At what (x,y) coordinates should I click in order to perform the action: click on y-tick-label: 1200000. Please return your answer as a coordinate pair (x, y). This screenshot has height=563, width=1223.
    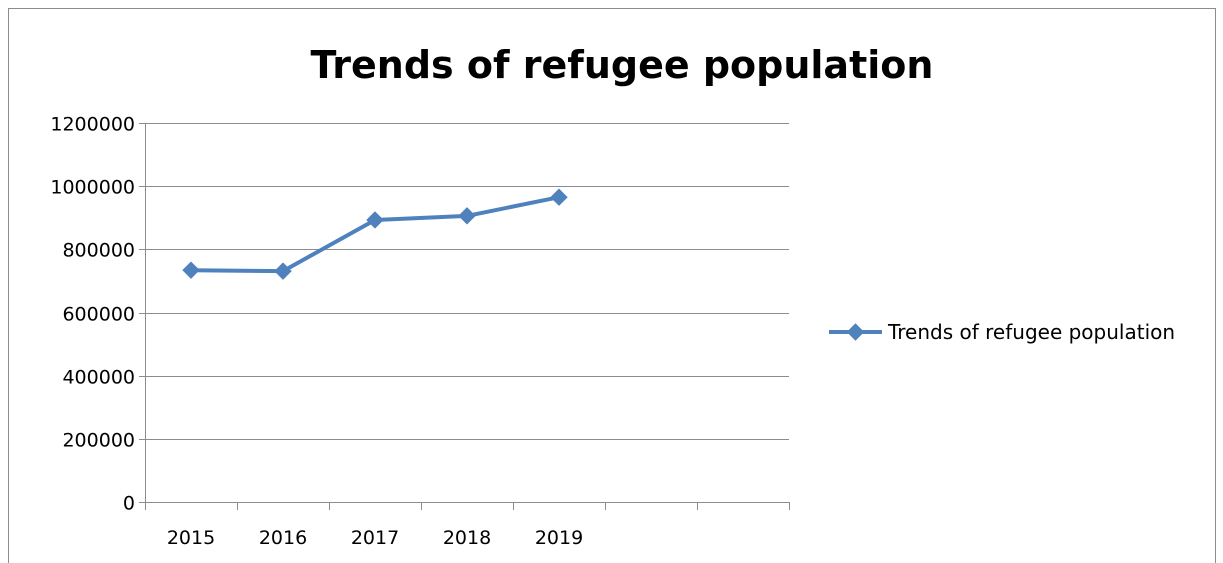
    Looking at the image, I should click on (92, 125).